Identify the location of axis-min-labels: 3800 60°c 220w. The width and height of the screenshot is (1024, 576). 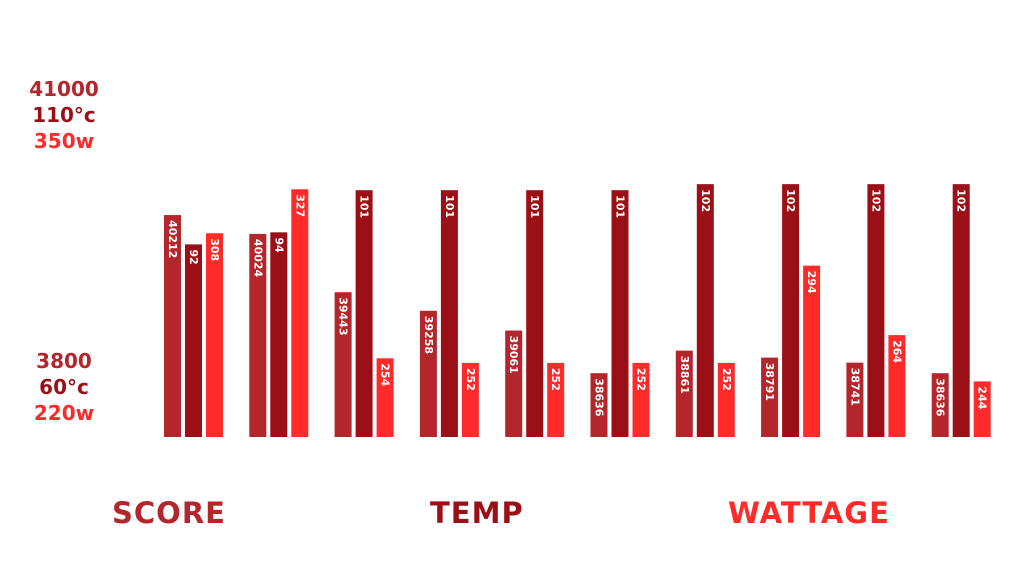
(64, 387).